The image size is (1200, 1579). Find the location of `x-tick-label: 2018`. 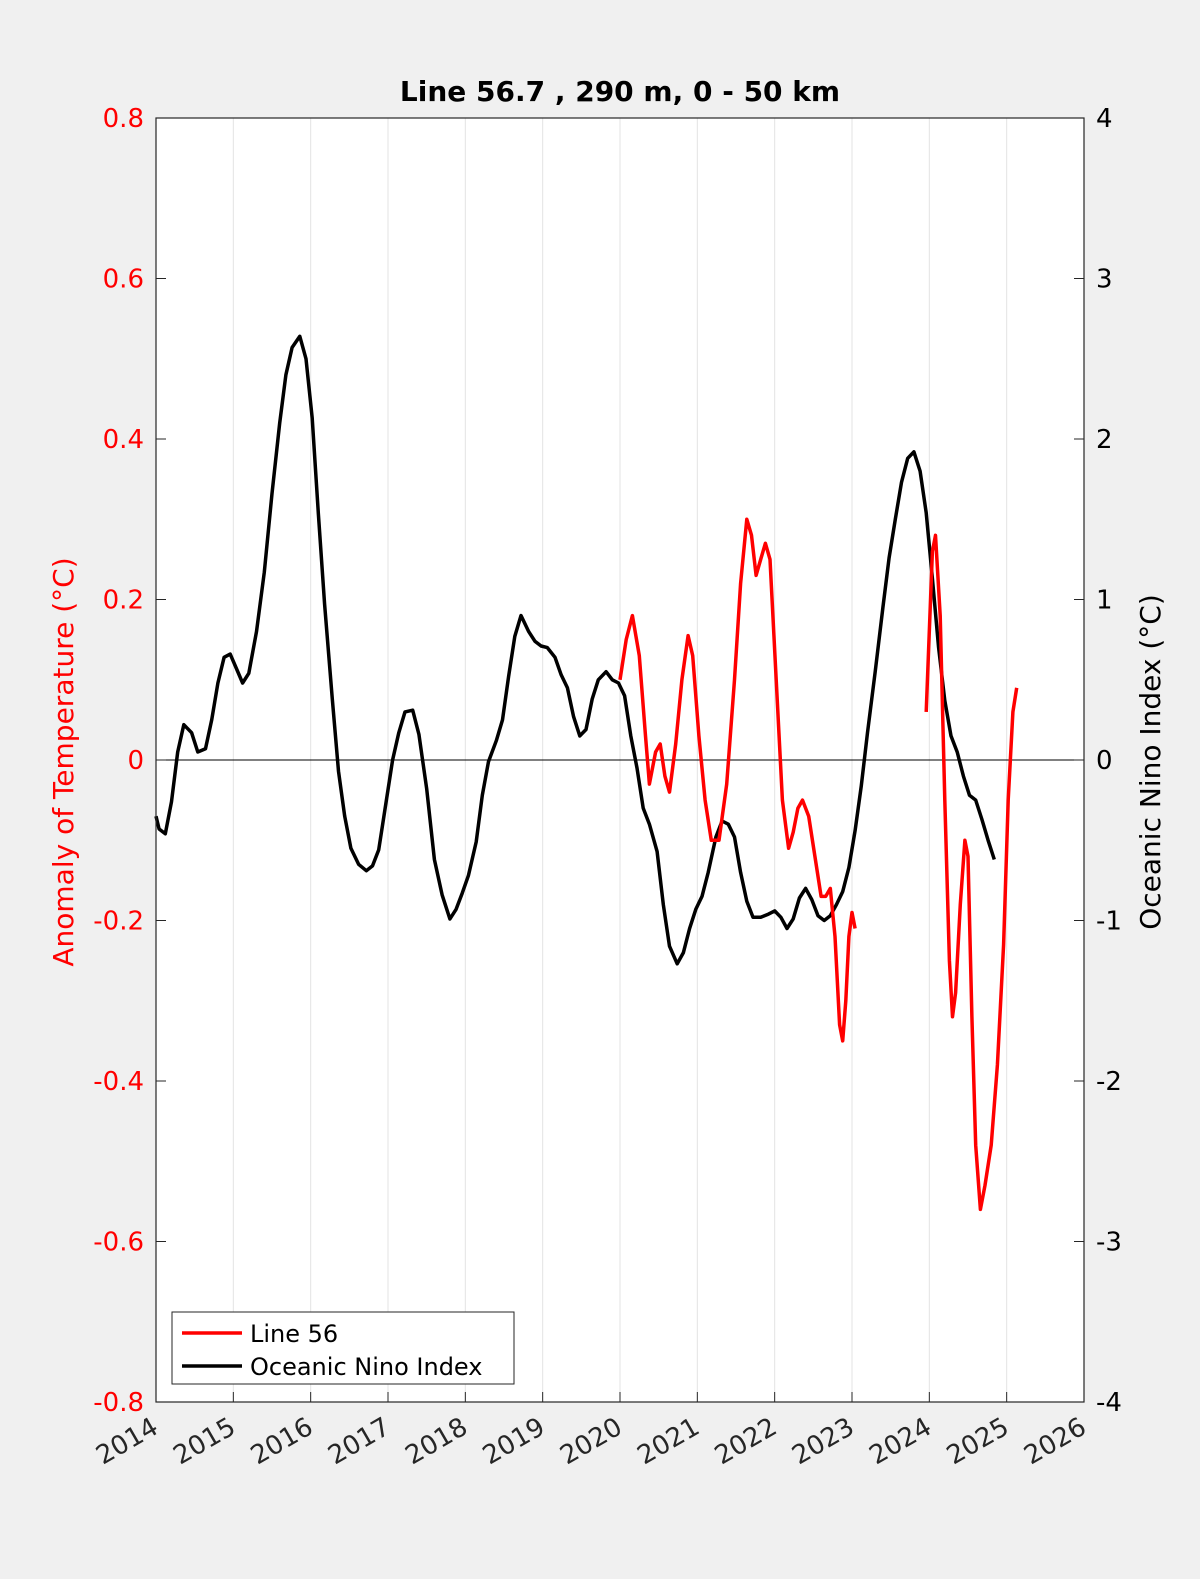

x-tick-label: 2018 is located at coordinates (437, 1441).